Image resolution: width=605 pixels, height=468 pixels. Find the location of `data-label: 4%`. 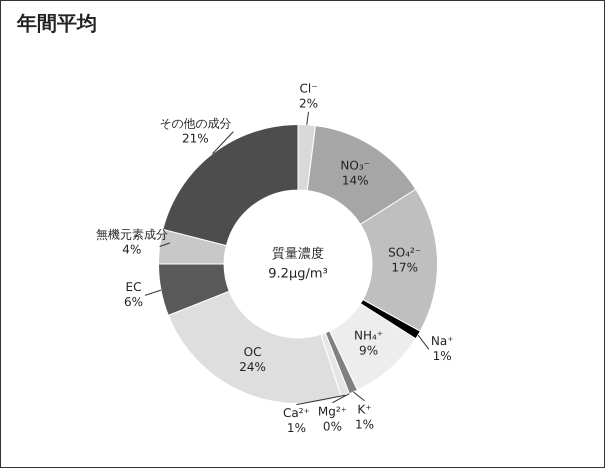

data-label: 4% is located at coordinates (132, 249).